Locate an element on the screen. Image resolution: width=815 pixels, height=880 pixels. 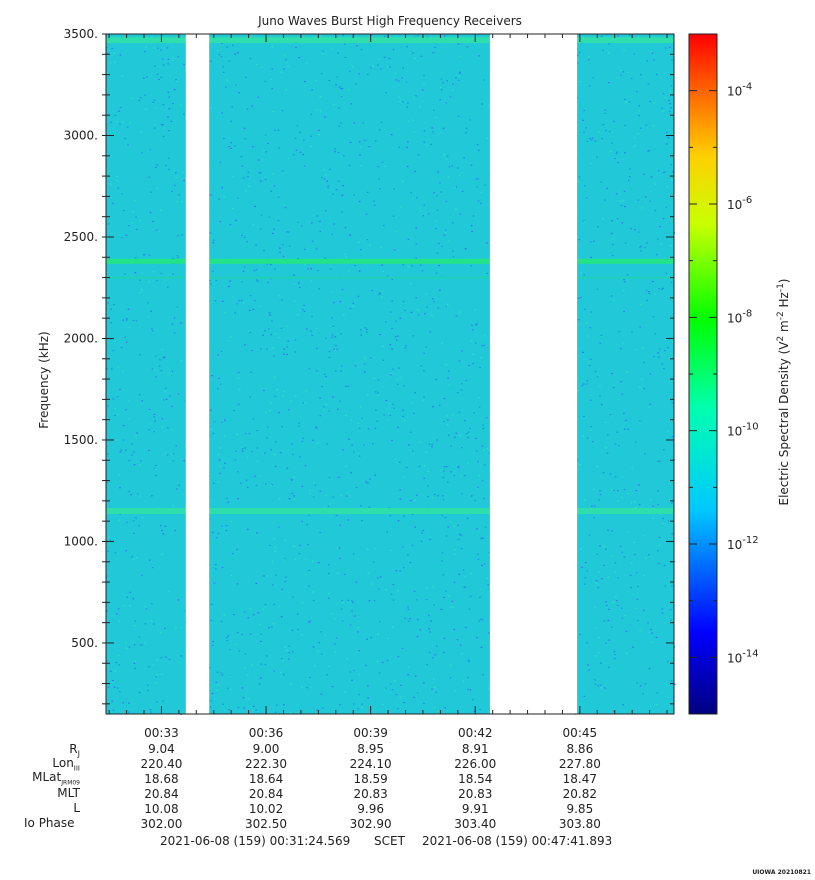
ephemeris-value: 224.10 is located at coordinates (370, 764).